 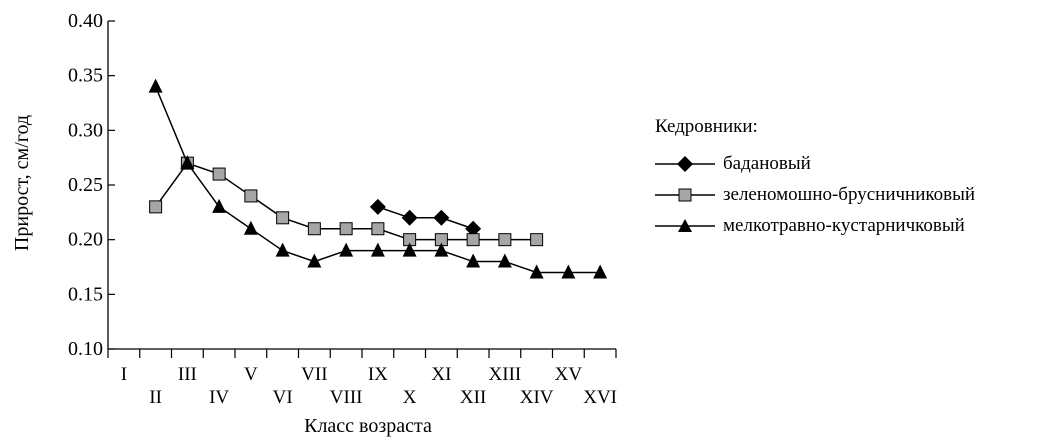 What do you see at coordinates (378, 374) in the screenshot?
I see `x-tick-label: IX` at bounding box center [378, 374].